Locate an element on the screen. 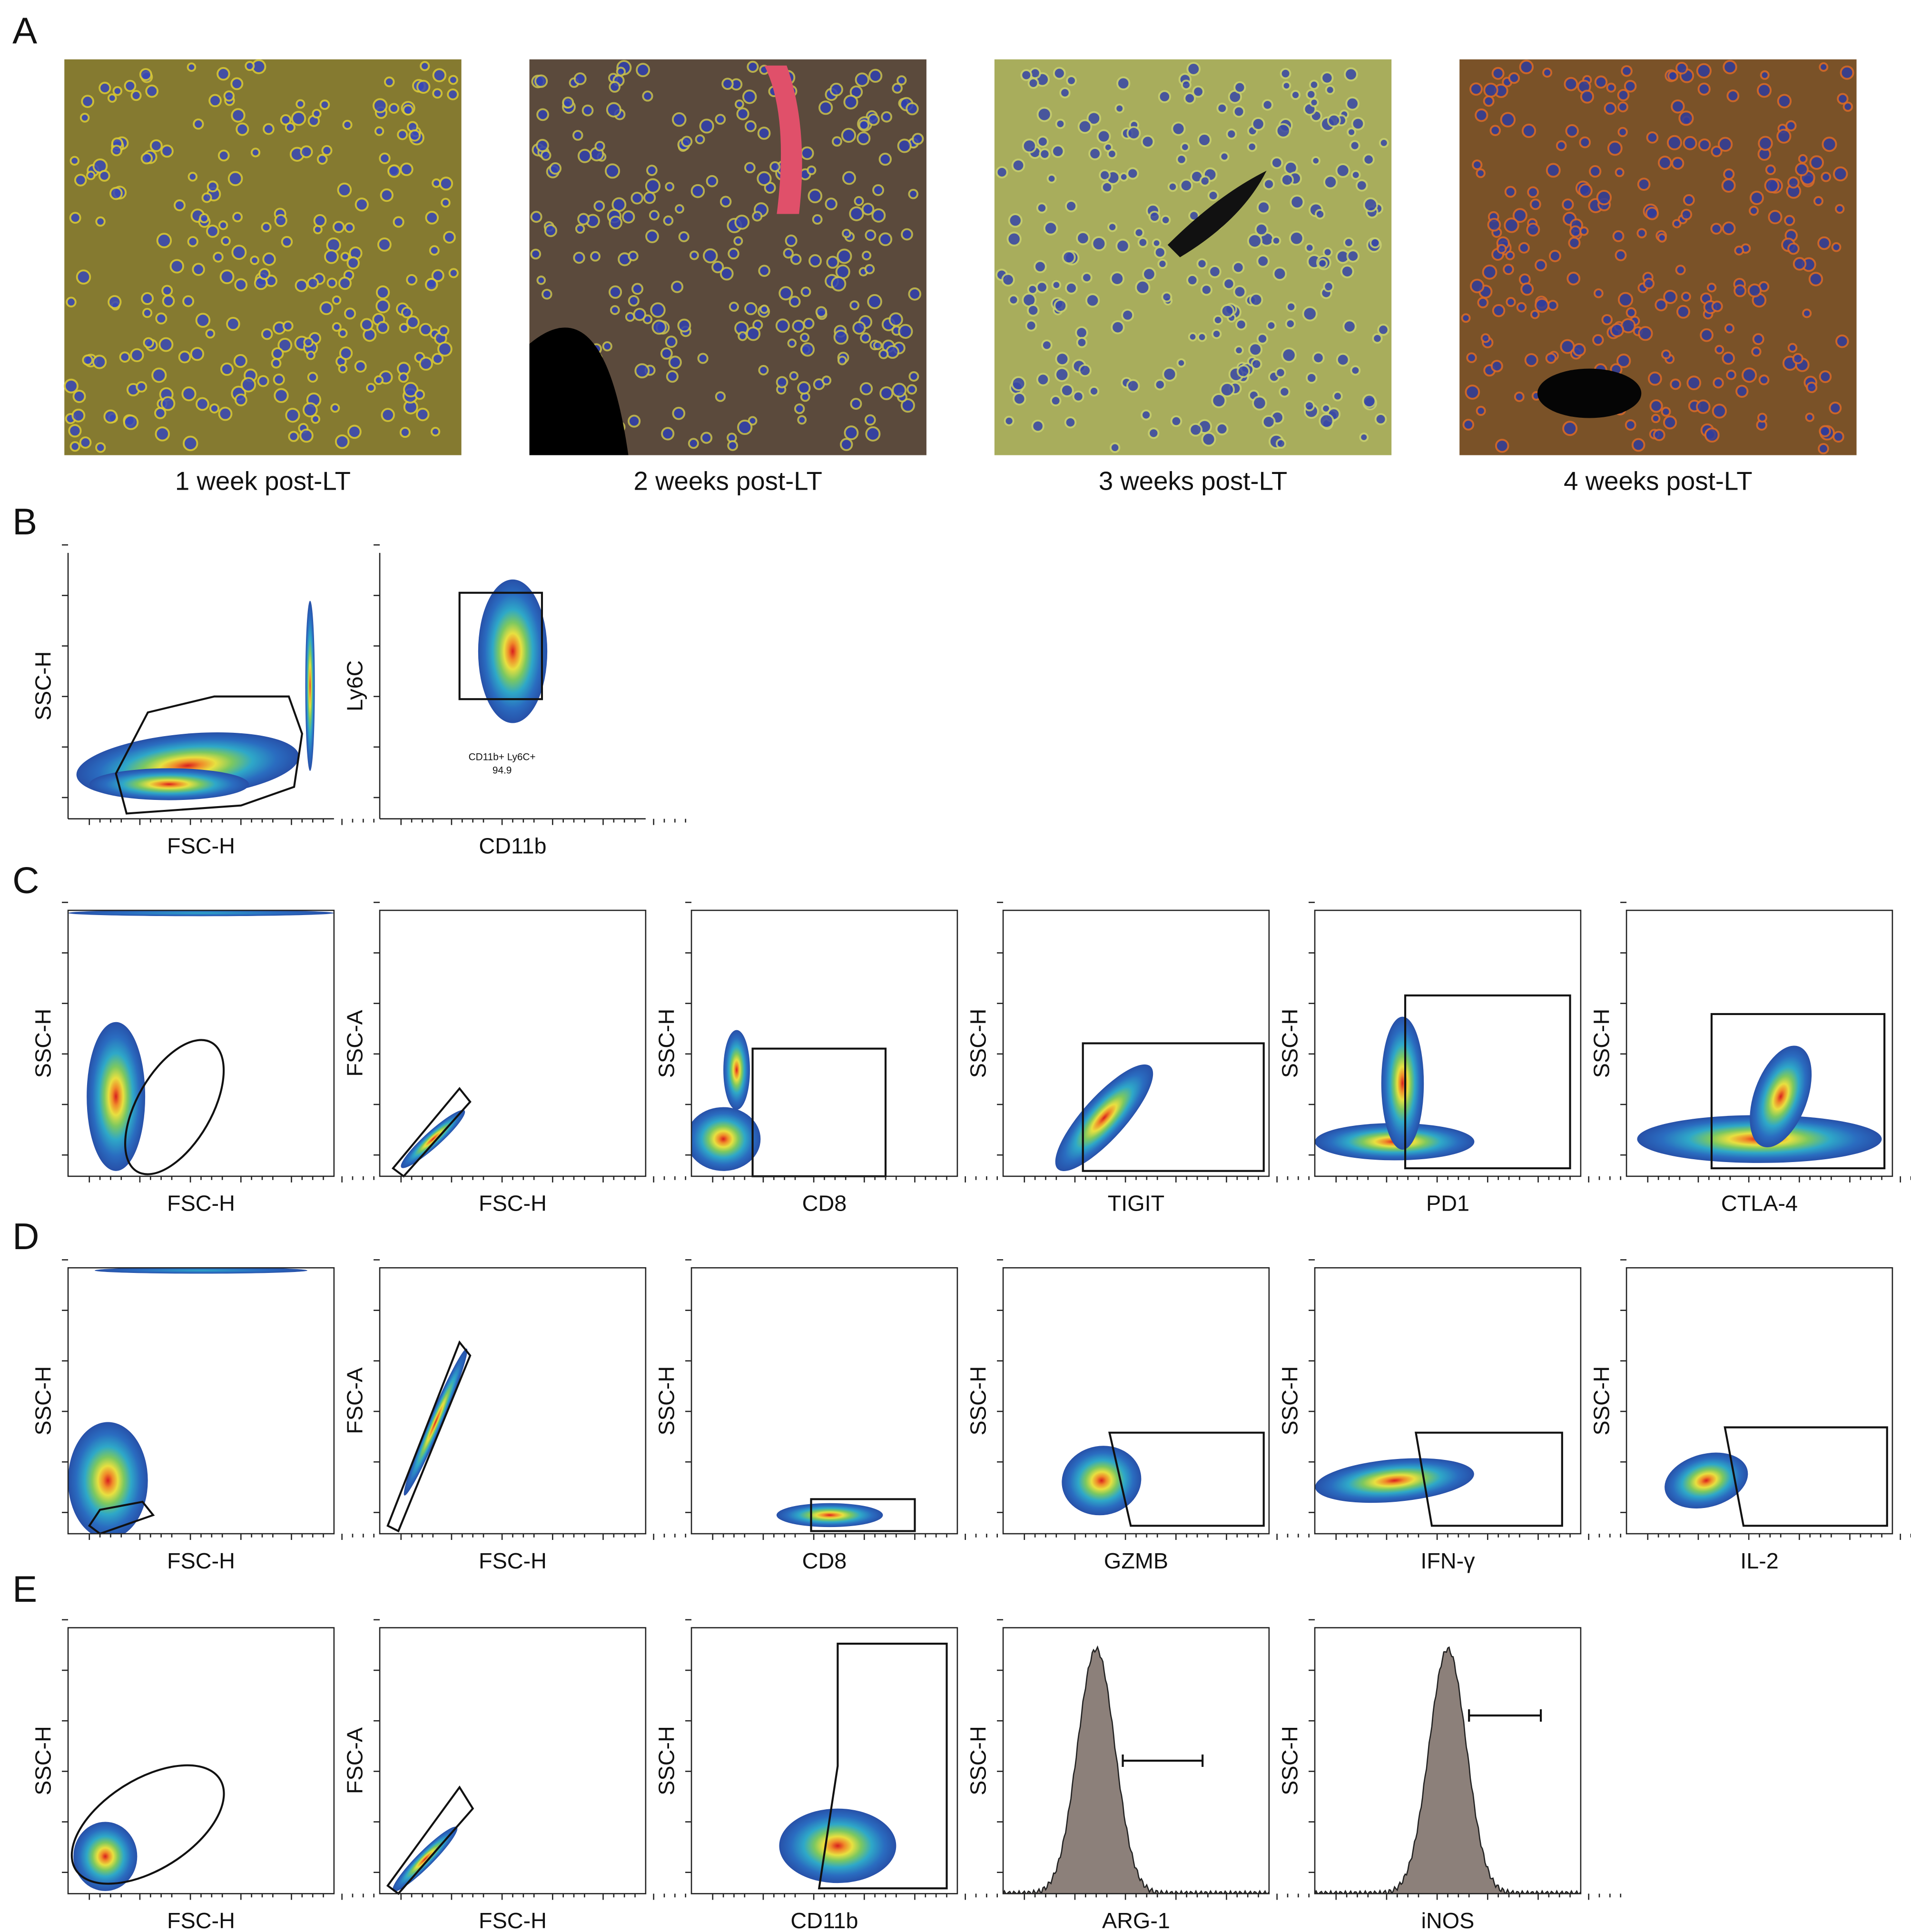 Image resolution: width=1911 pixels, height=1932 pixels. gate is located at coordinates (175, 1107).